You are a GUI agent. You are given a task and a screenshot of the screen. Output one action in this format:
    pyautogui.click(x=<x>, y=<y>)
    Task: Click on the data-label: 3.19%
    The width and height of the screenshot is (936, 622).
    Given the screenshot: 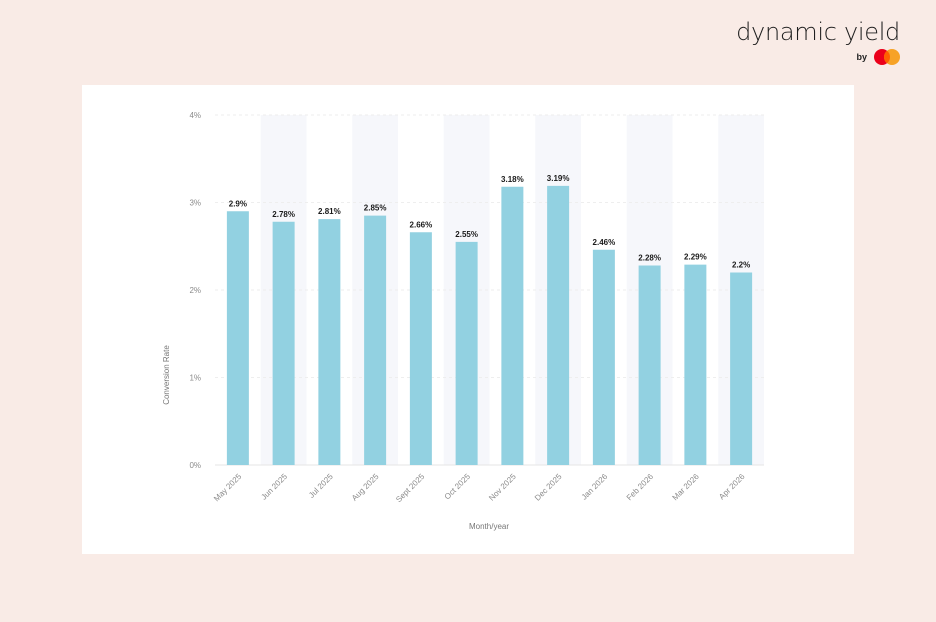 What is the action you would take?
    pyautogui.click(x=558, y=178)
    